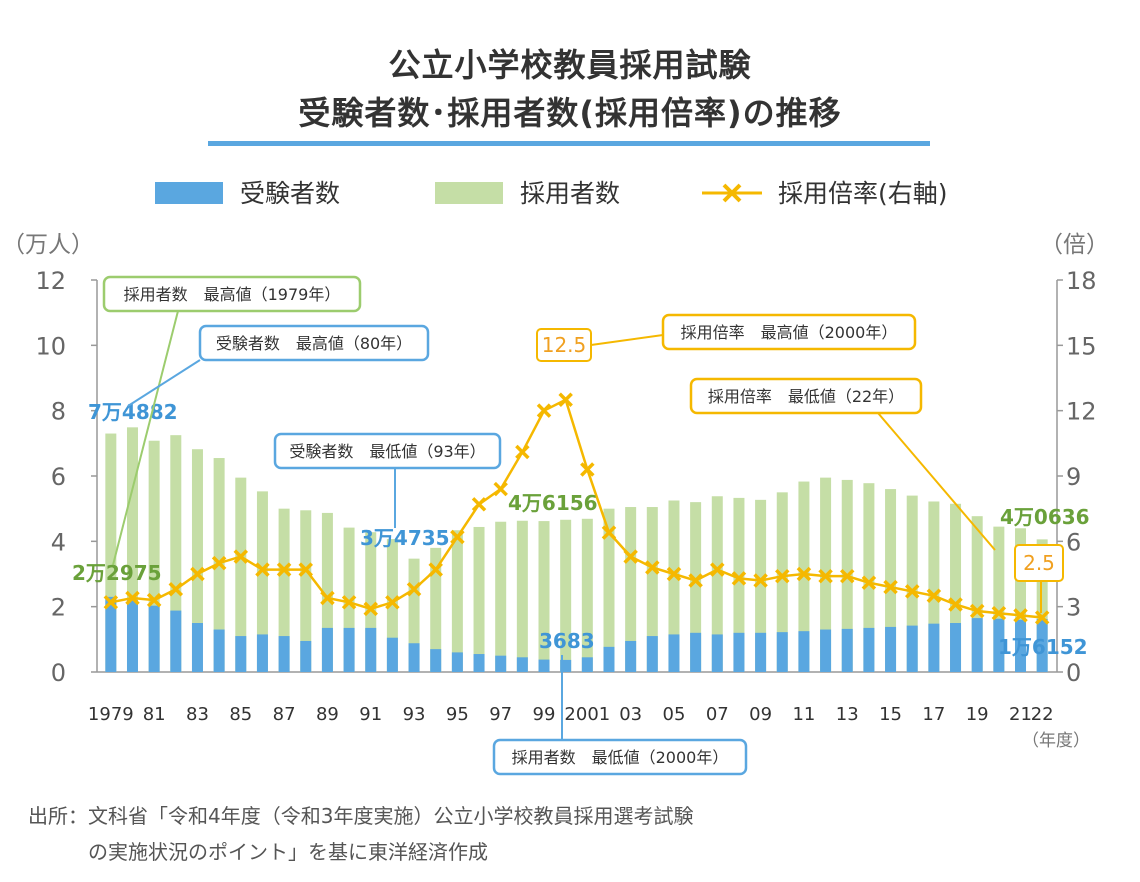  Describe the element at coordinates (570, 193) in the screenshot. I see `legend-hires-label: 採用者数` at that location.